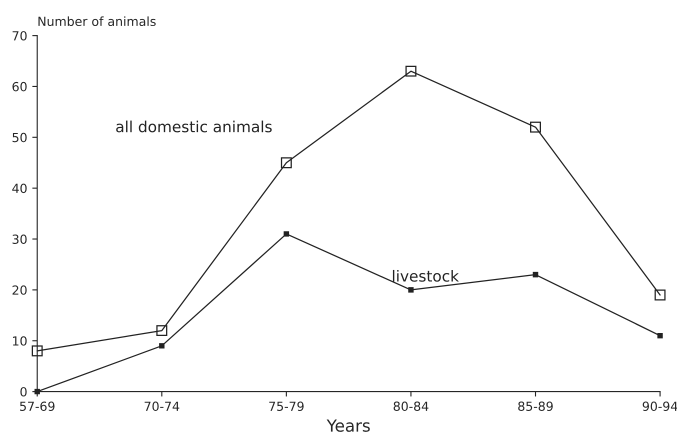 The height and width of the screenshot is (445, 677). Describe the element at coordinates (97, 21) in the screenshot. I see `y-axis-title: Number of animals` at that location.